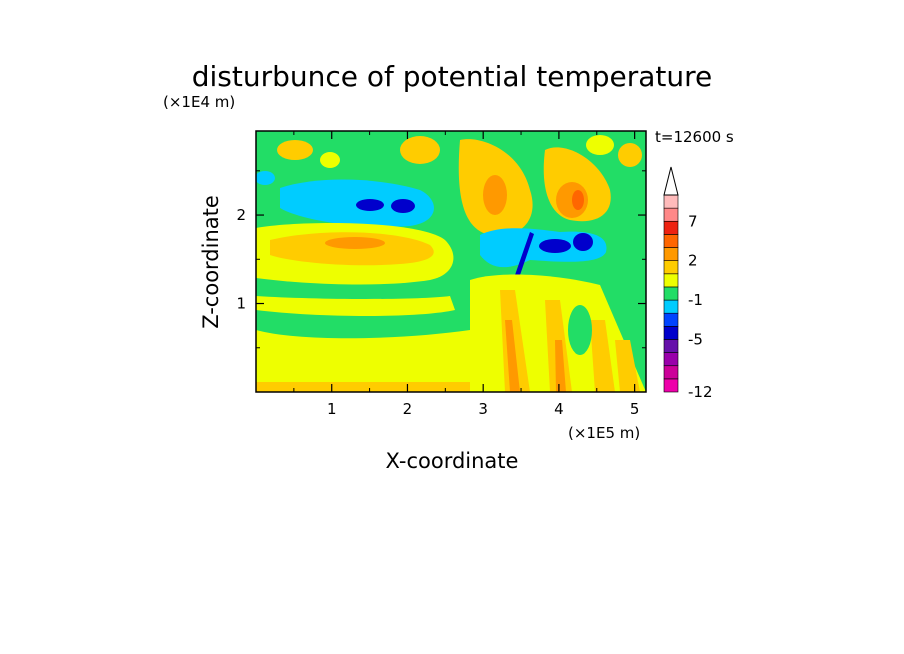 The image size is (904, 654). What do you see at coordinates (452, 461) in the screenshot?
I see `x-axis-label: X-coordinate` at bounding box center [452, 461].